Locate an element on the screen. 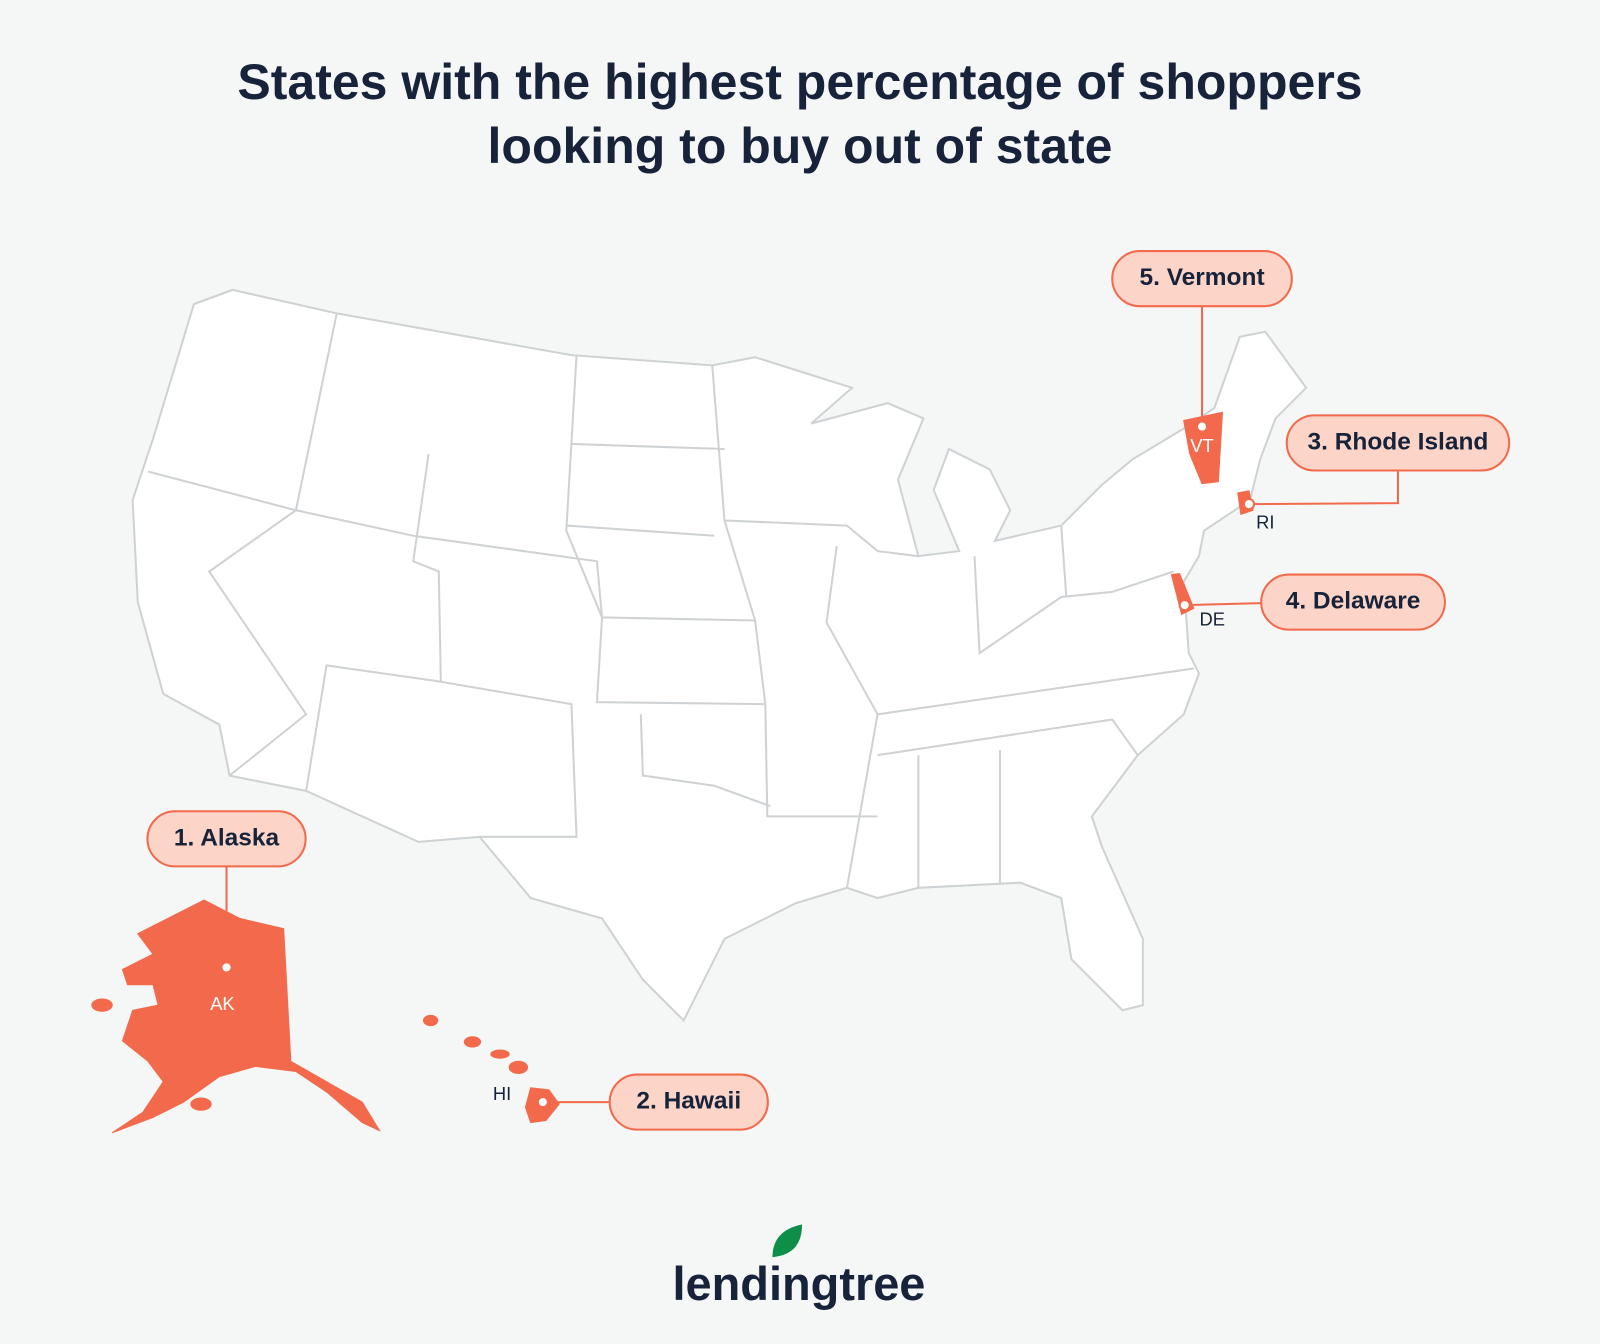  state-abbreviation: VT is located at coordinates (1201, 445).